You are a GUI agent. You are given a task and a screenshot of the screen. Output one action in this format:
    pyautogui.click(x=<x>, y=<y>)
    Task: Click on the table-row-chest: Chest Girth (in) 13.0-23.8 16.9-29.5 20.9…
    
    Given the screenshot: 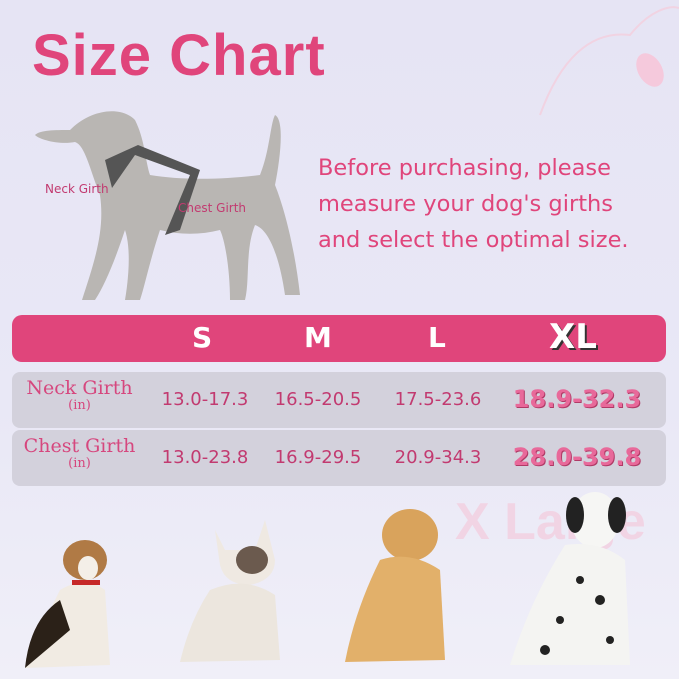 What is the action you would take?
    pyautogui.click(x=339, y=458)
    